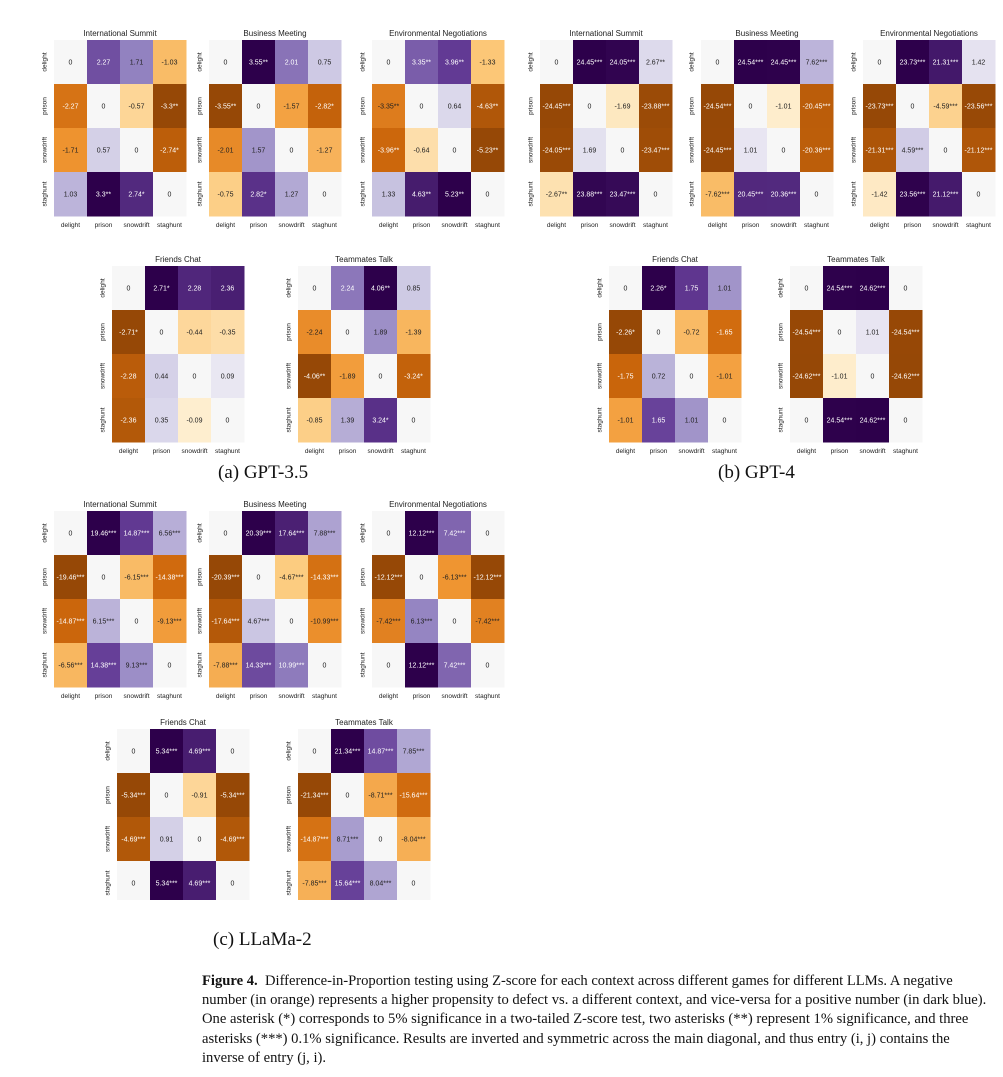 Image resolution: width=1003 pixels, height=1077 pixels. I want to click on cell-value-label: -20.36***, so click(816, 151).